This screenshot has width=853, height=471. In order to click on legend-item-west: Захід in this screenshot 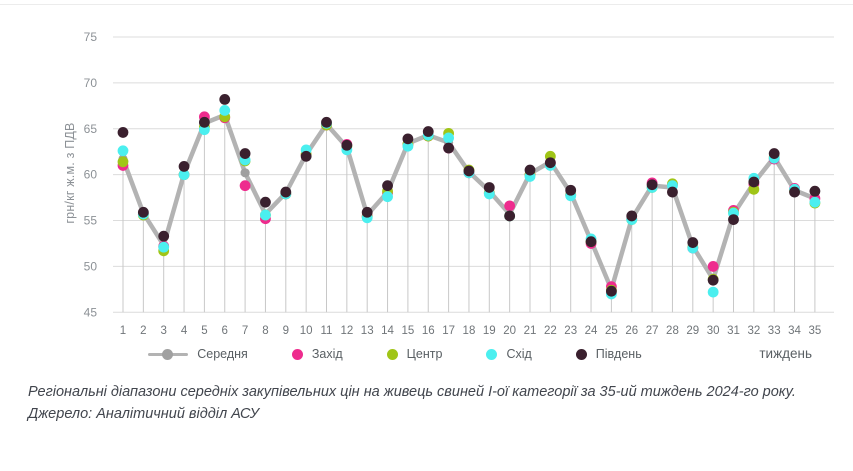, I will do `click(317, 354)`.